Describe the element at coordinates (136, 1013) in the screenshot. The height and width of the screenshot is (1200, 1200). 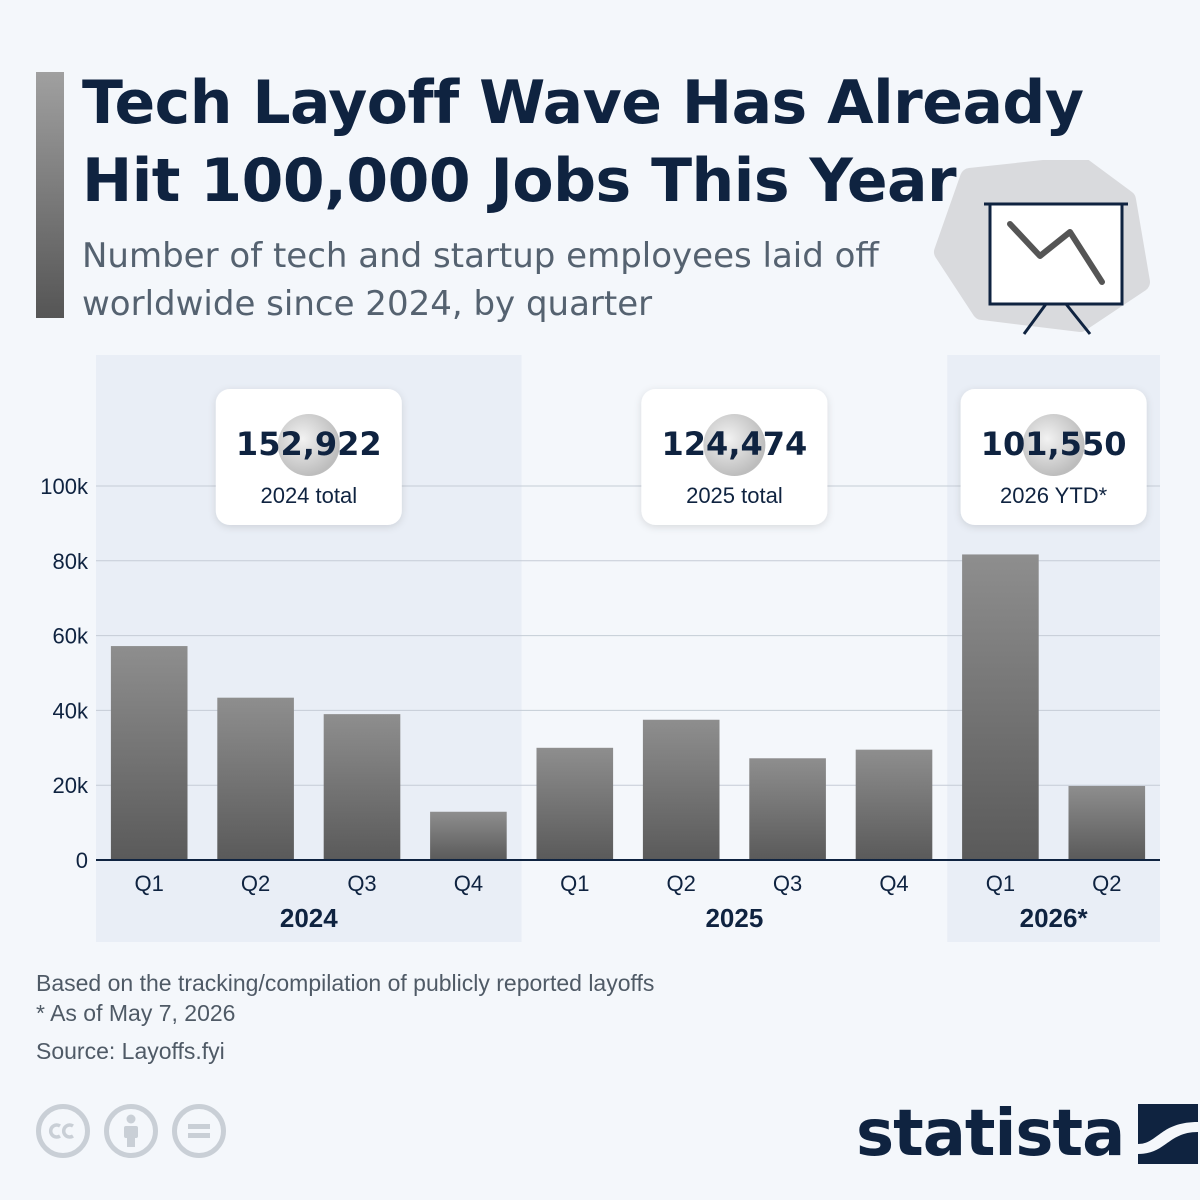
I see `footnote-asof: * As of May 7, 2026` at that location.